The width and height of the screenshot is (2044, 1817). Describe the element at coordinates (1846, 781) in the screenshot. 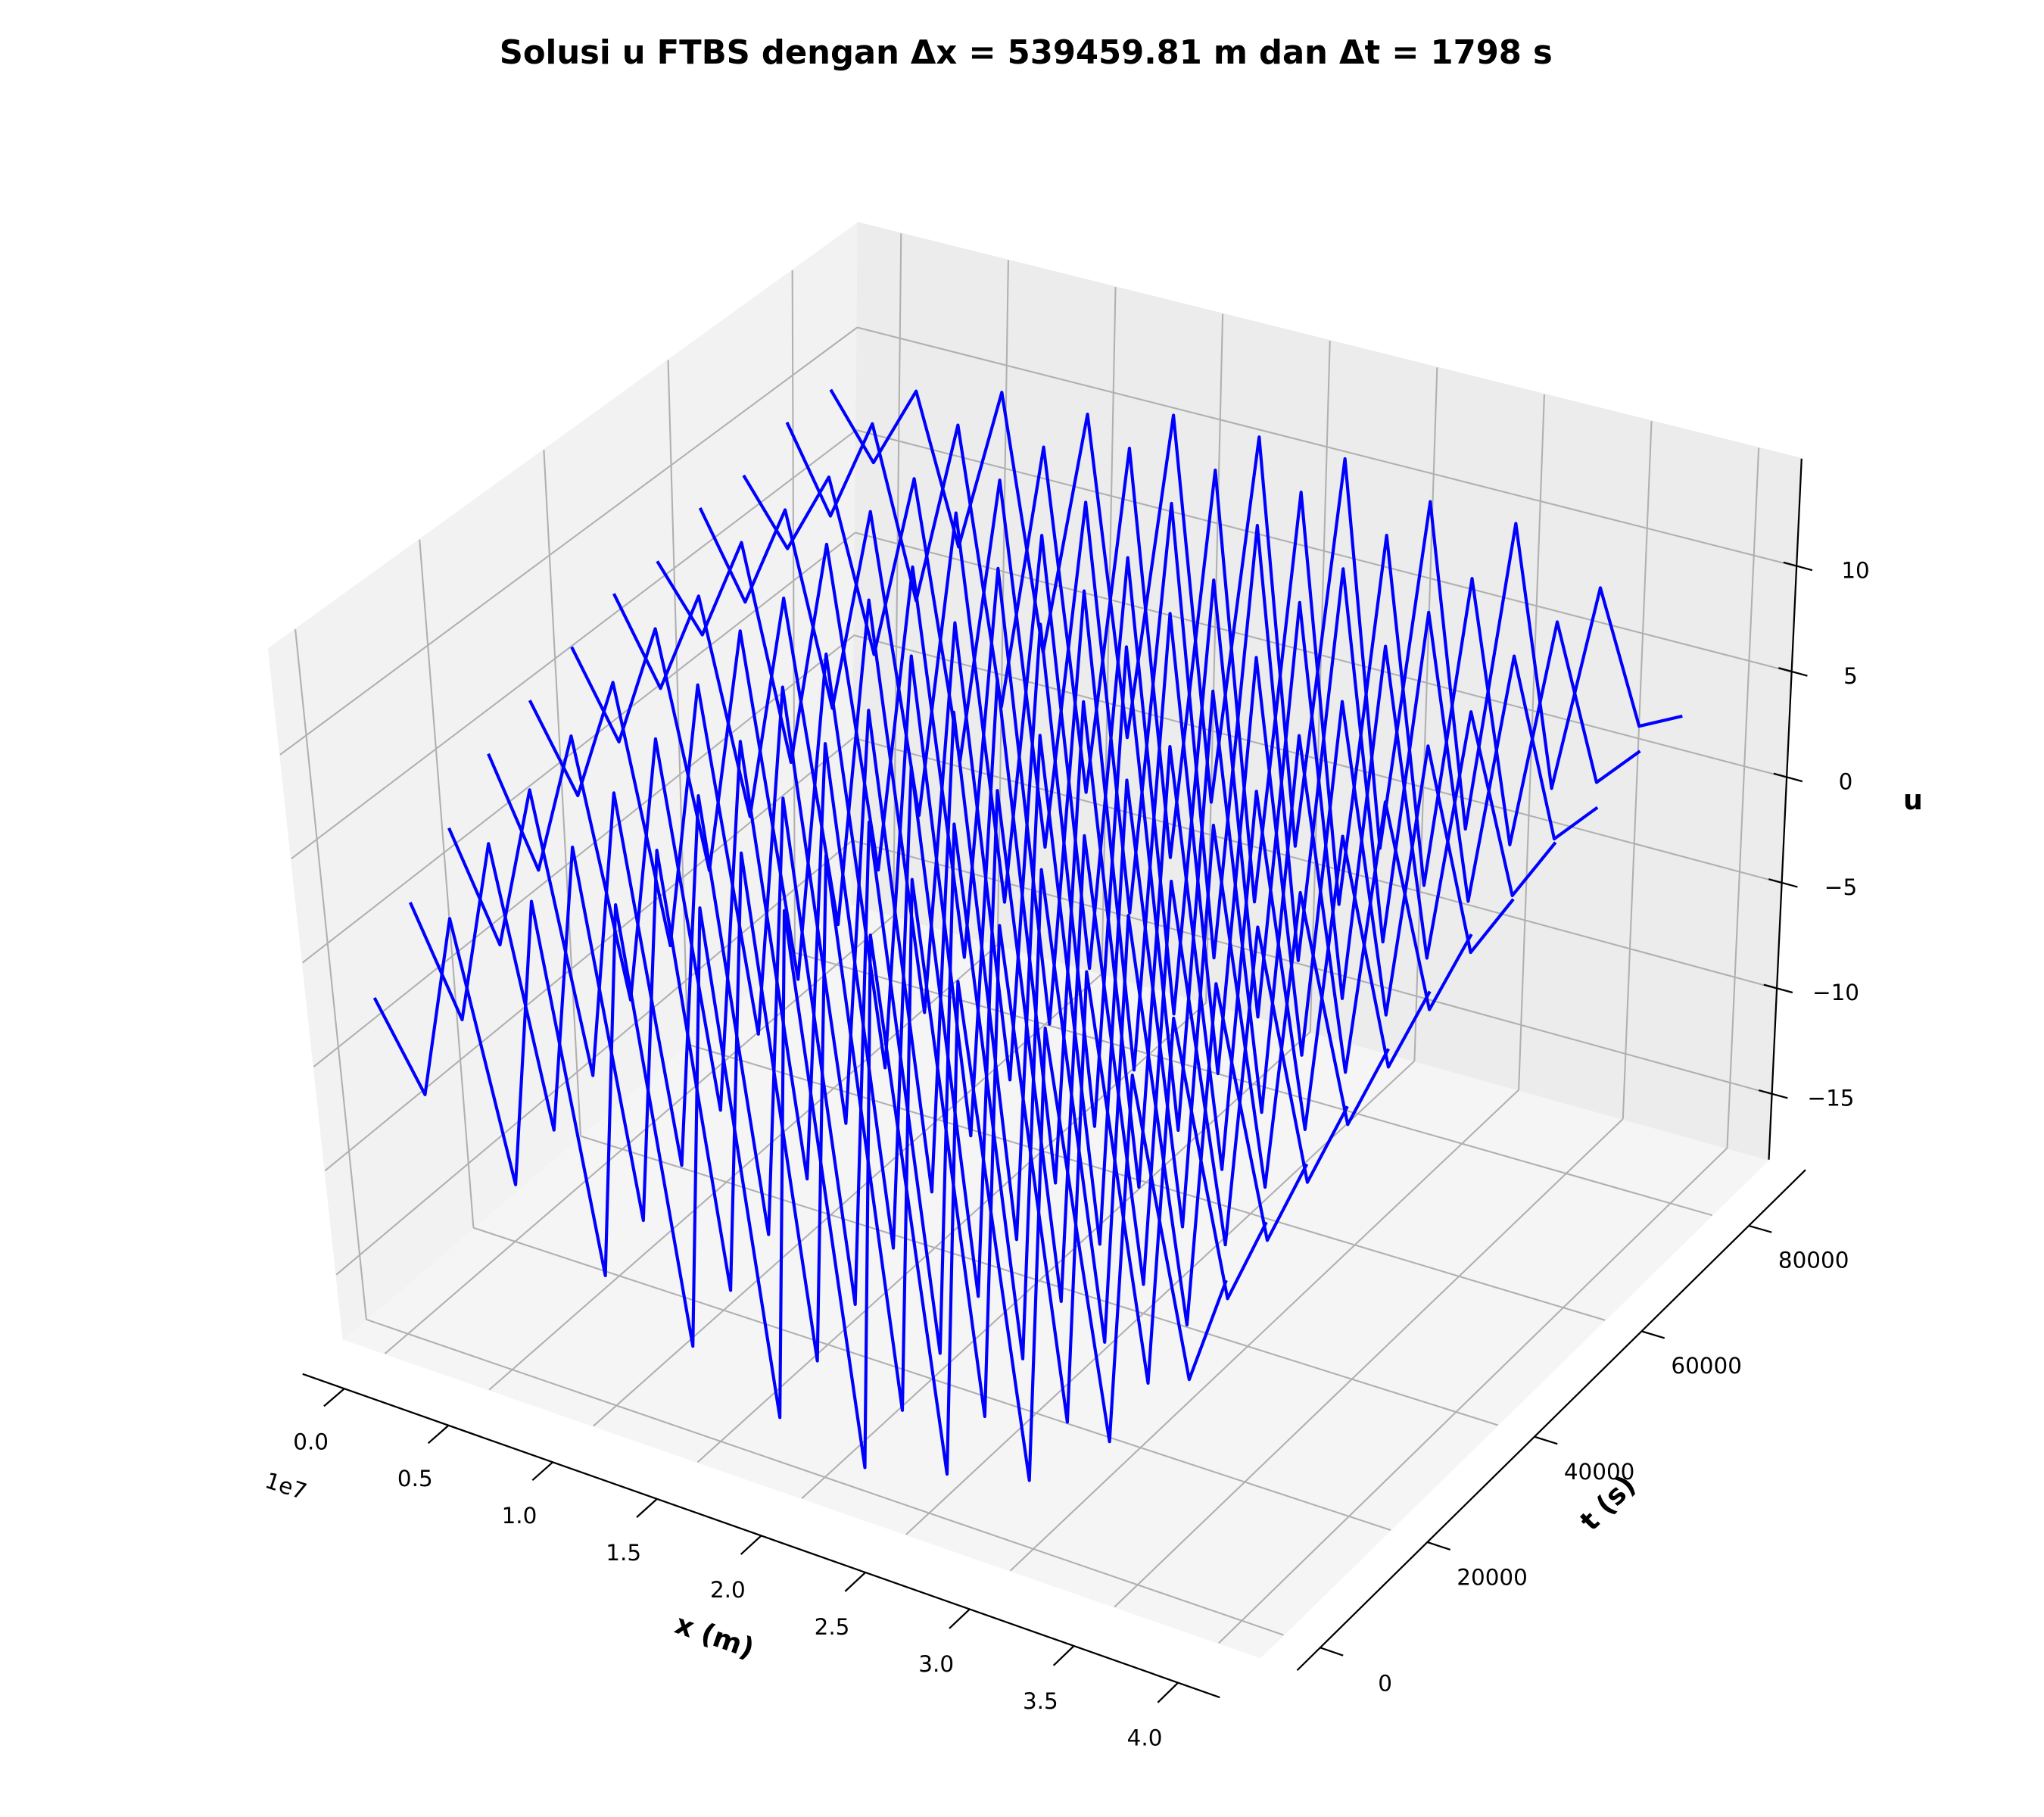

I see `z-tick-label: 0` at that location.